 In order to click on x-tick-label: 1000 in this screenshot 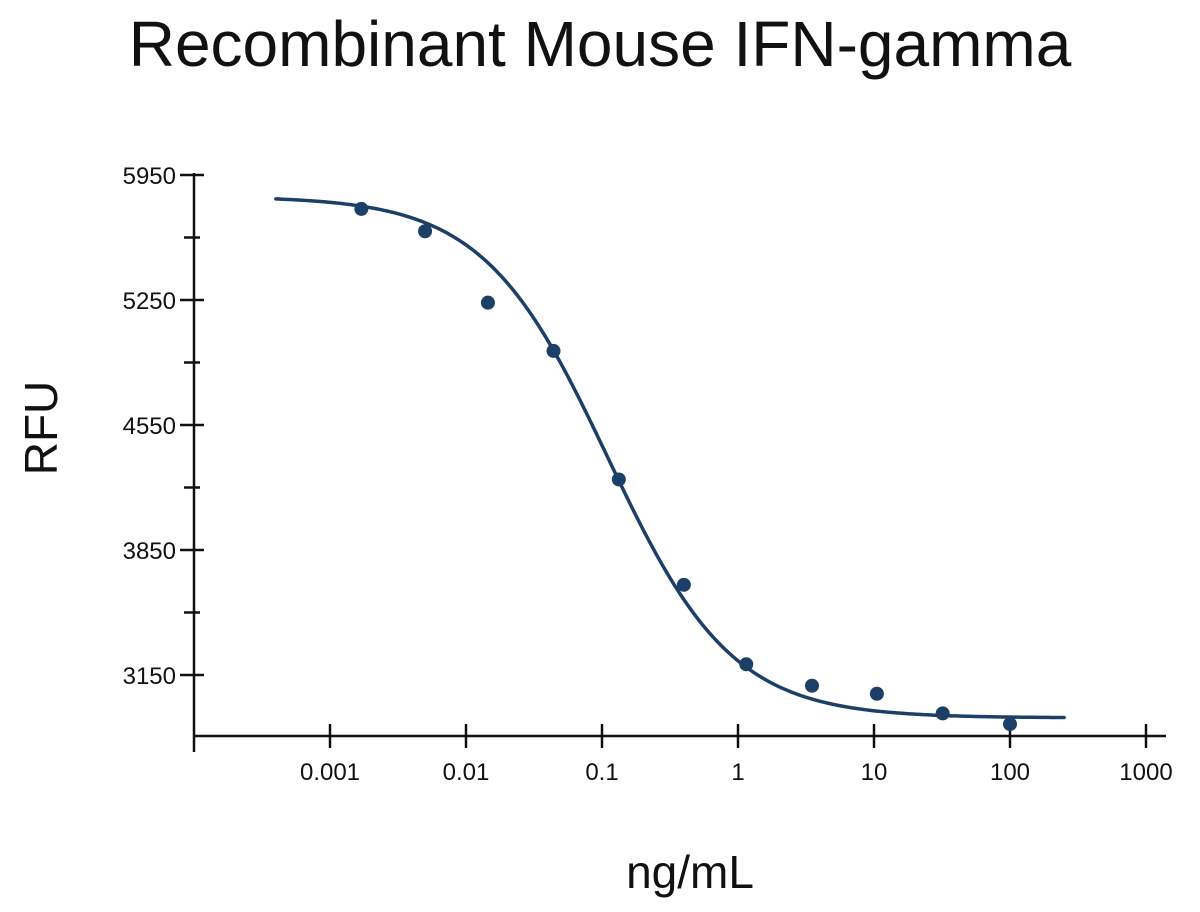, I will do `click(1145, 772)`.